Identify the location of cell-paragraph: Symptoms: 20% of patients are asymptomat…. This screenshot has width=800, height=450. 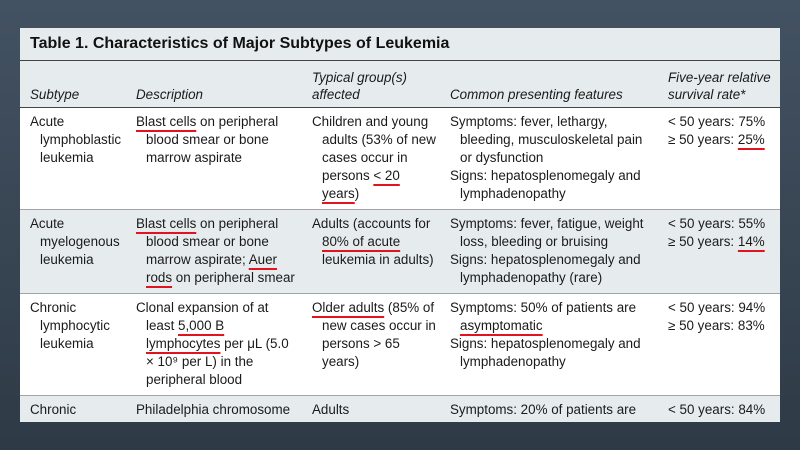
(552, 411).